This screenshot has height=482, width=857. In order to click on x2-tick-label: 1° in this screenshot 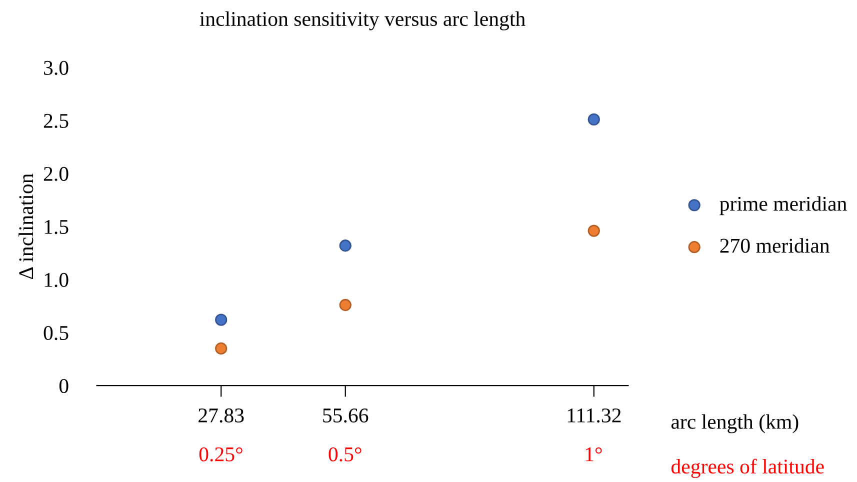, I will do `click(594, 454)`.